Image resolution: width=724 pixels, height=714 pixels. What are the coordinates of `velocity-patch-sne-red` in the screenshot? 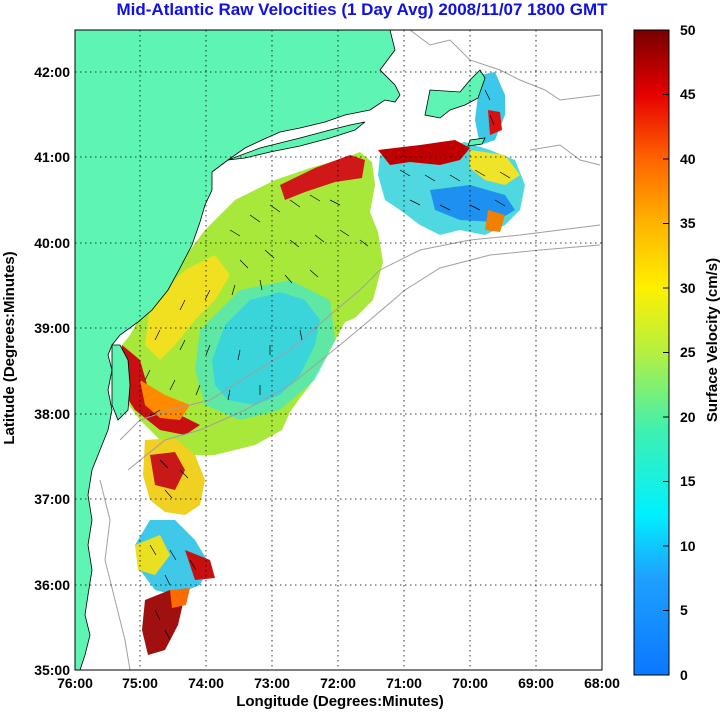 It's located at (424, 152).